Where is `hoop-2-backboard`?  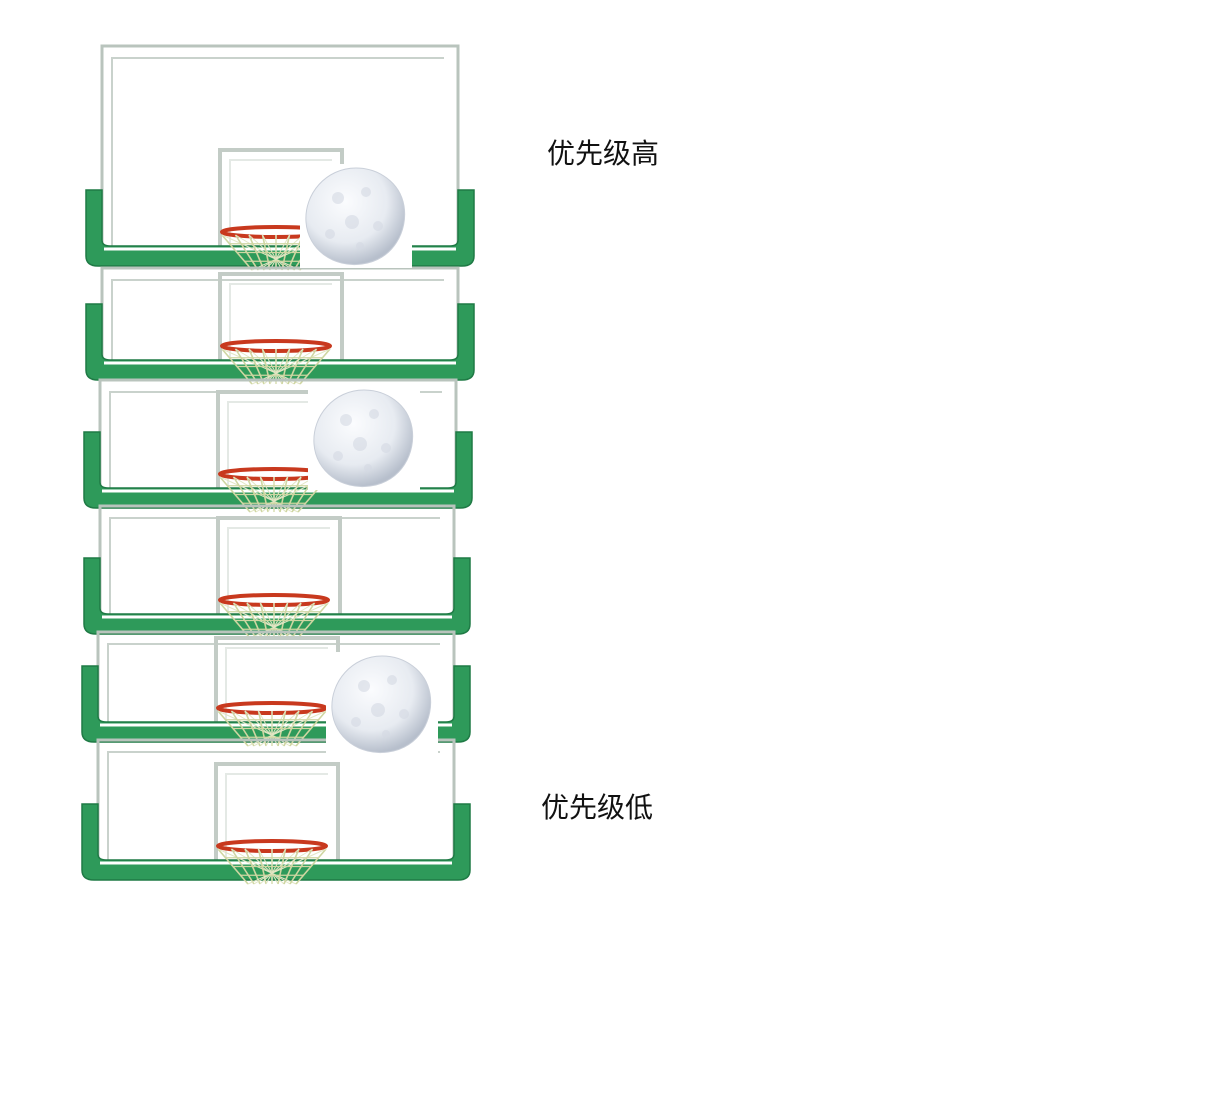 hoop-2-backboard is located at coordinates (280, 325).